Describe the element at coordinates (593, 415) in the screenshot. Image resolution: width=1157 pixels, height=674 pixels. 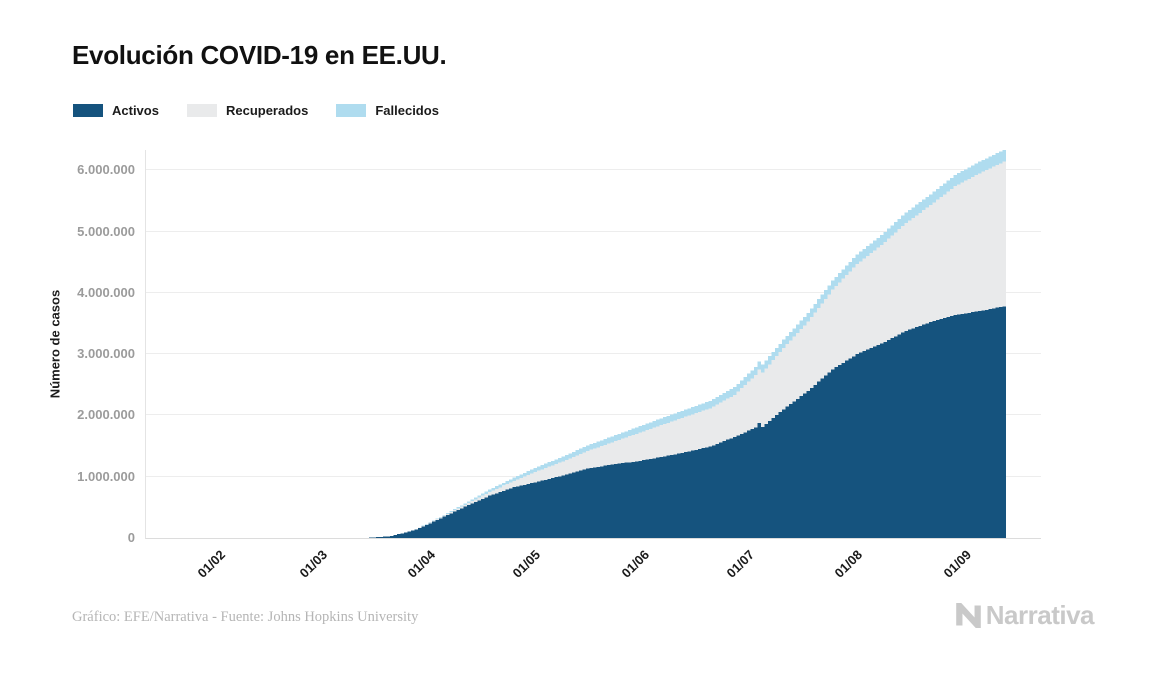
I see `gridline` at that location.